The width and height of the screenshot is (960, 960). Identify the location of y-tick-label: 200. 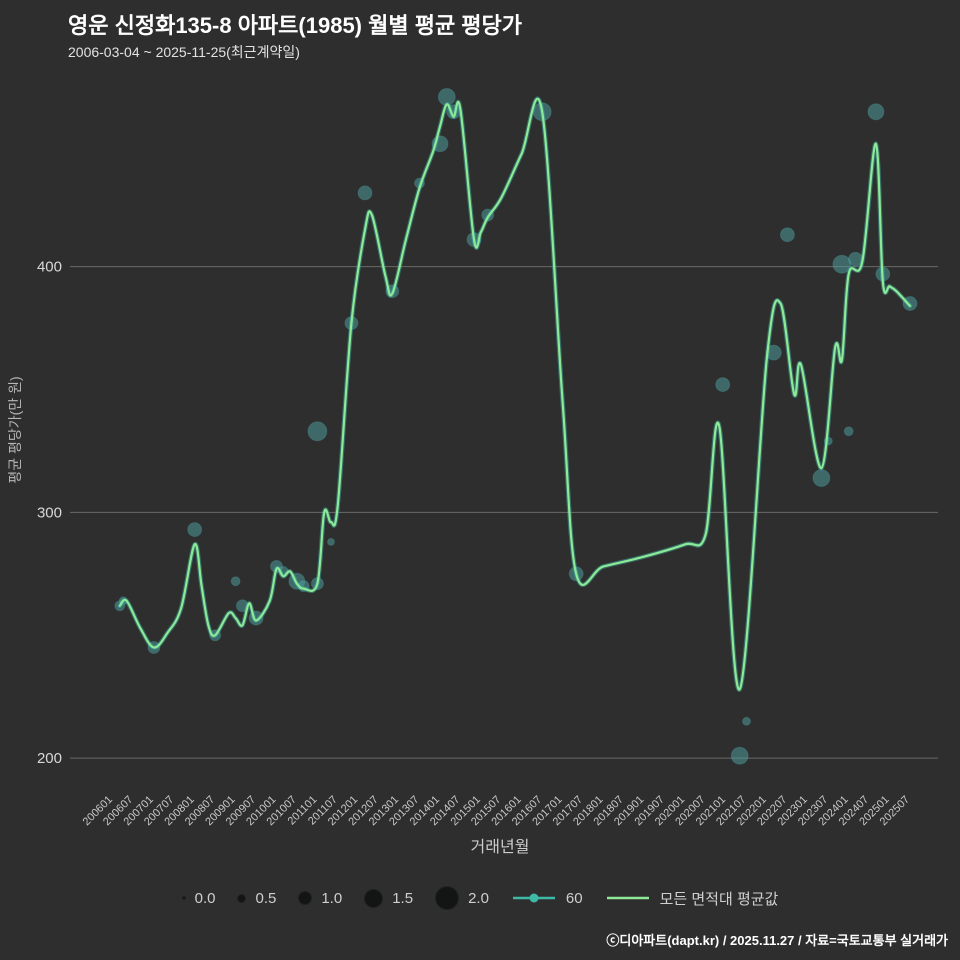
(49, 758).